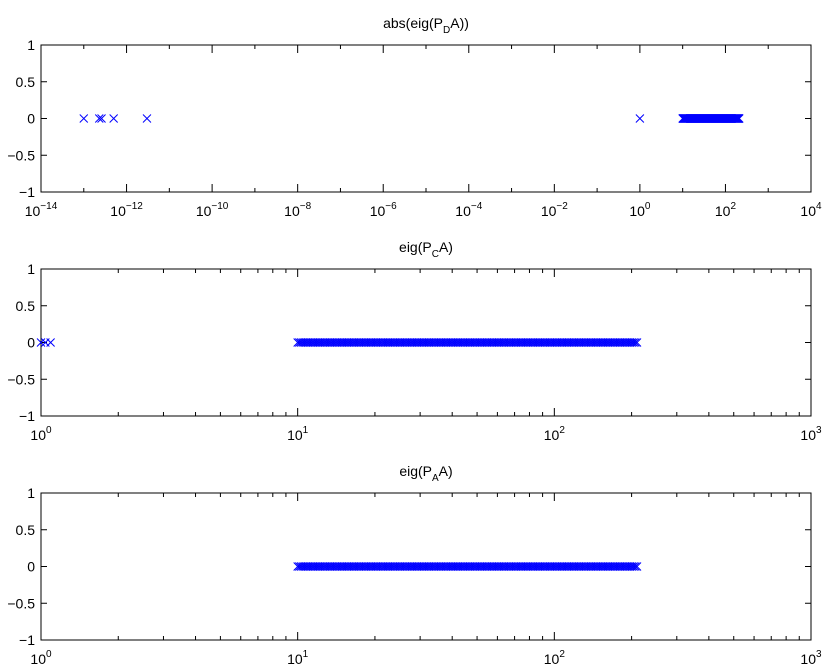 The image size is (830, 666). What do you see at coordinates (383, 210) in the screenshot?
I see `x-tick-label: 10⁻⁶` at bounding box center [383, 210].